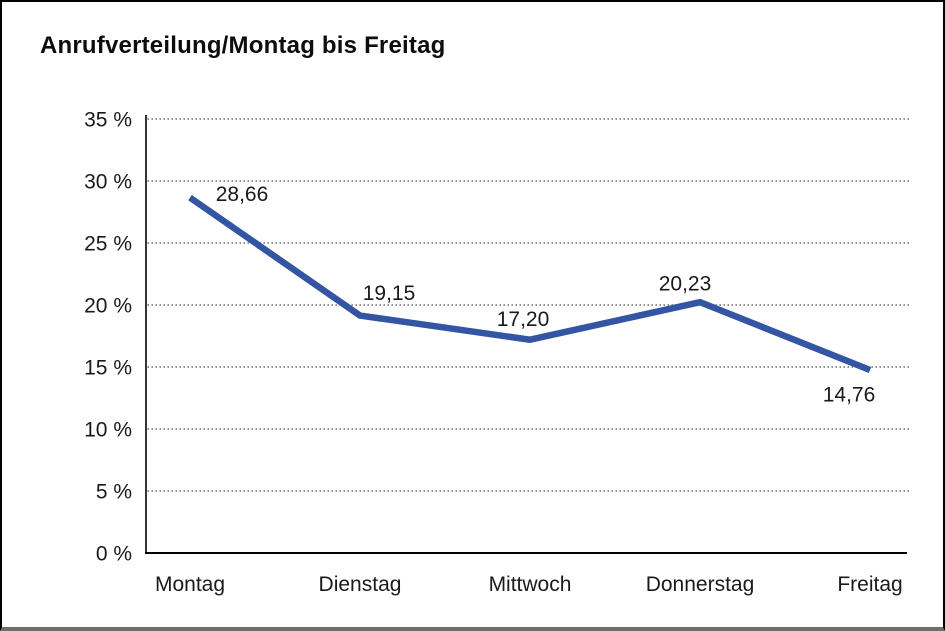 The width and height of the screenshot is (945, 631). Describe the element at coordinates (190, 584) in the screenshot. I see `x-tick-label-montag: Montag` at that location.